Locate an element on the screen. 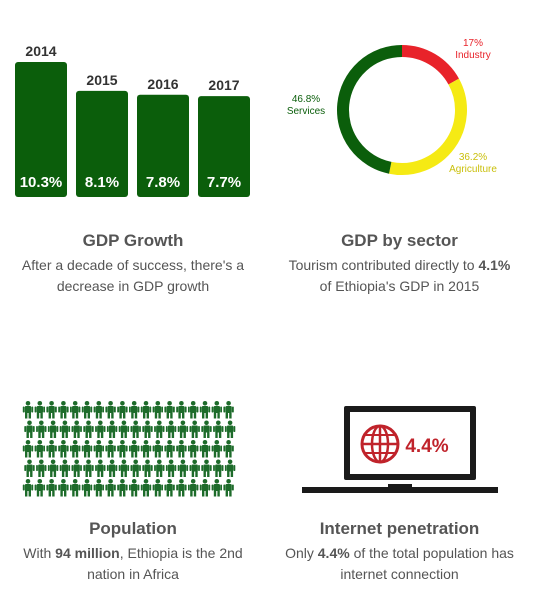 This screenshot has height=614, width=533. laptop-base is located at coordinates (400, 490).